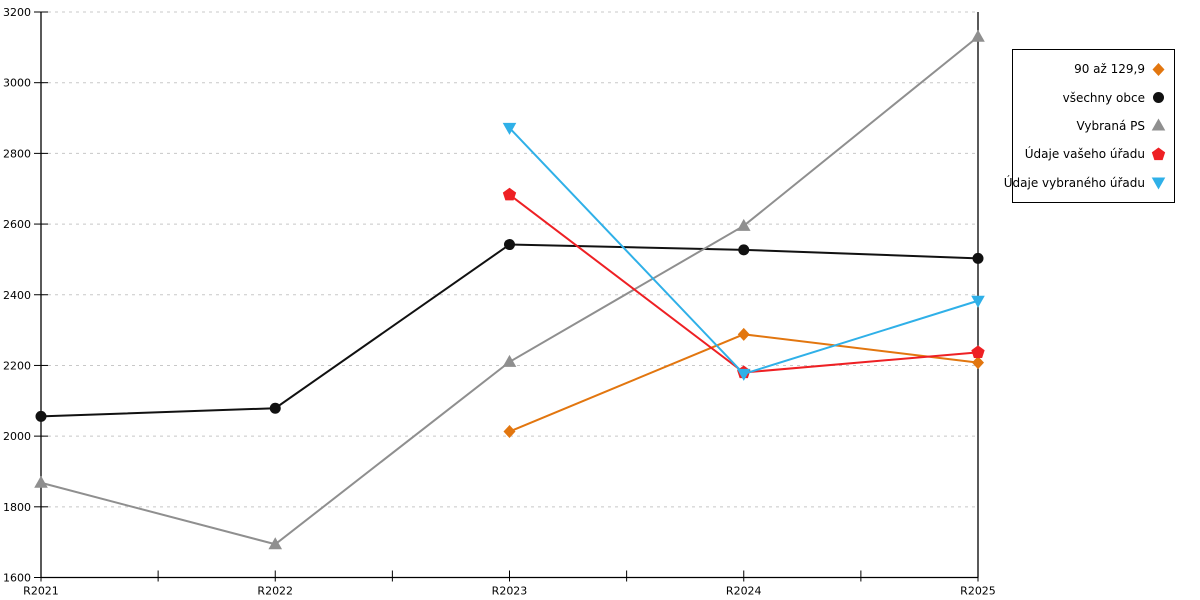 This screenshot has height=600, width=1200. I want to click on triangle-down-marker-icon, so click(1158, 183).